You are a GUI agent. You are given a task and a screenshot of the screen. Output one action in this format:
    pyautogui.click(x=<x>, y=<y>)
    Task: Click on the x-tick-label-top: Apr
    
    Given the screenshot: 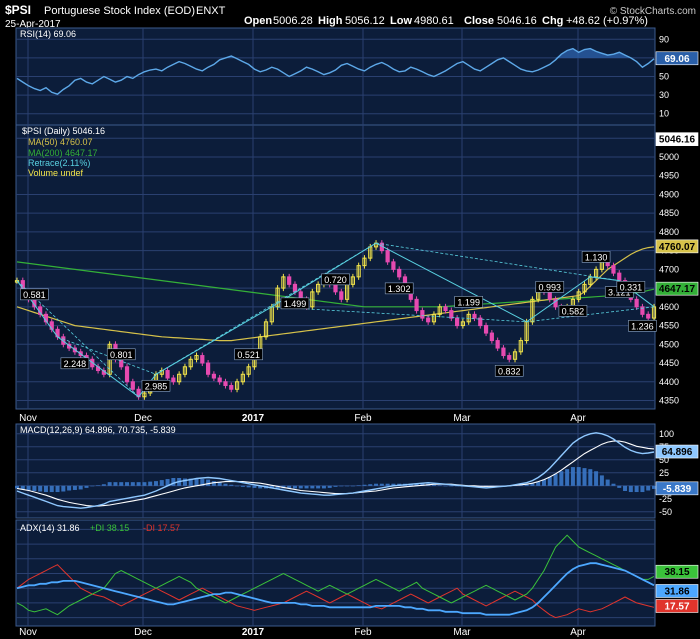 What is the action you would take?
    pyautogui.click(x=578, y=418)
    